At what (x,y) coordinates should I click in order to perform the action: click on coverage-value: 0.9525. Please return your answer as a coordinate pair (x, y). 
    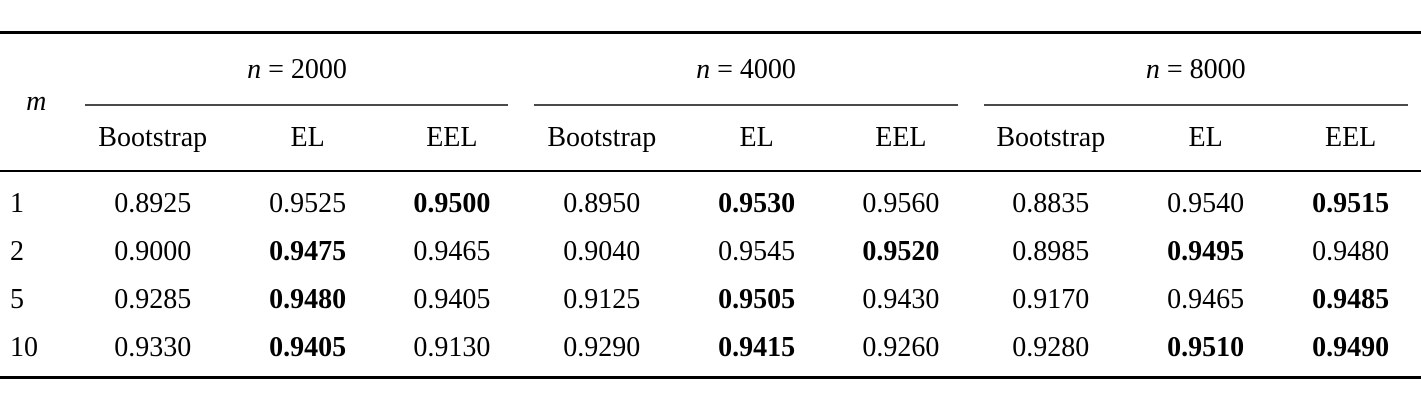
    Looking at the image, I should click on (308, 203).